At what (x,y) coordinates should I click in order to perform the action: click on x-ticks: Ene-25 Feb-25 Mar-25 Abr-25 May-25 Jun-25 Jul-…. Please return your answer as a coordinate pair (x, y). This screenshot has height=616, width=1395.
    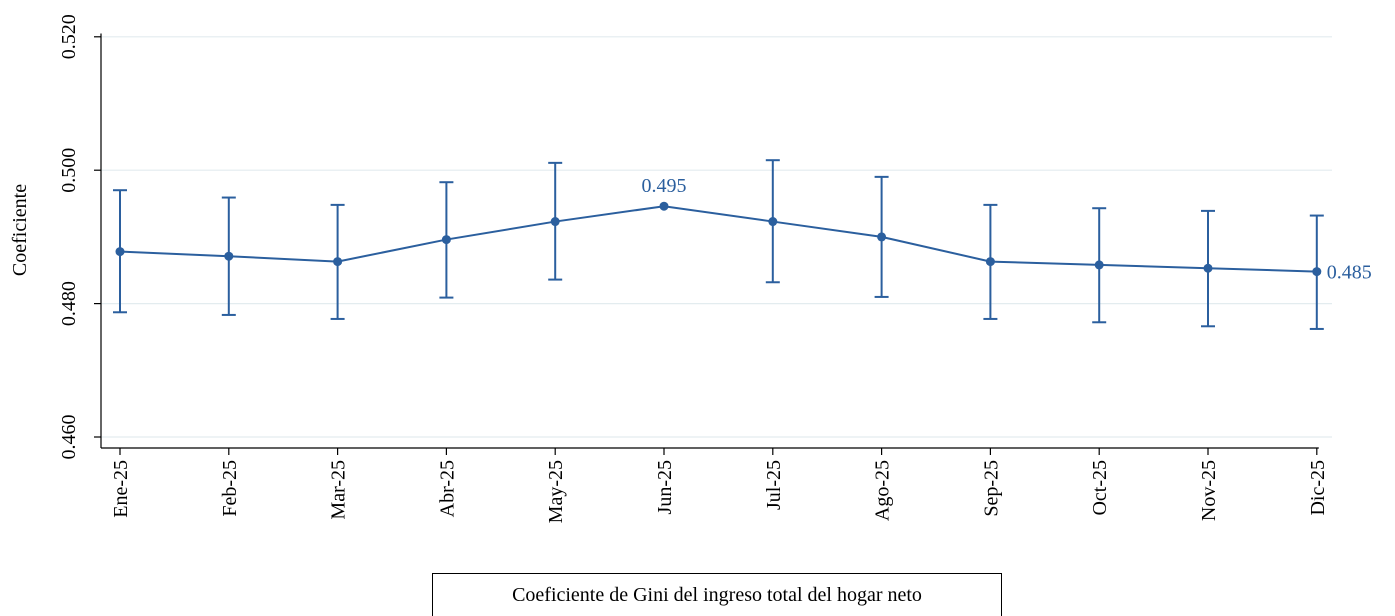
    Looking at the image, I should click on (719, 485).